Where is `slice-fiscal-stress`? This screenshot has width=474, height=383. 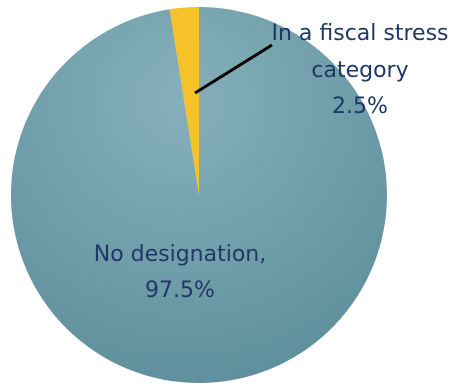
slice-fiscal-stress is located at coordinates (184, 100).